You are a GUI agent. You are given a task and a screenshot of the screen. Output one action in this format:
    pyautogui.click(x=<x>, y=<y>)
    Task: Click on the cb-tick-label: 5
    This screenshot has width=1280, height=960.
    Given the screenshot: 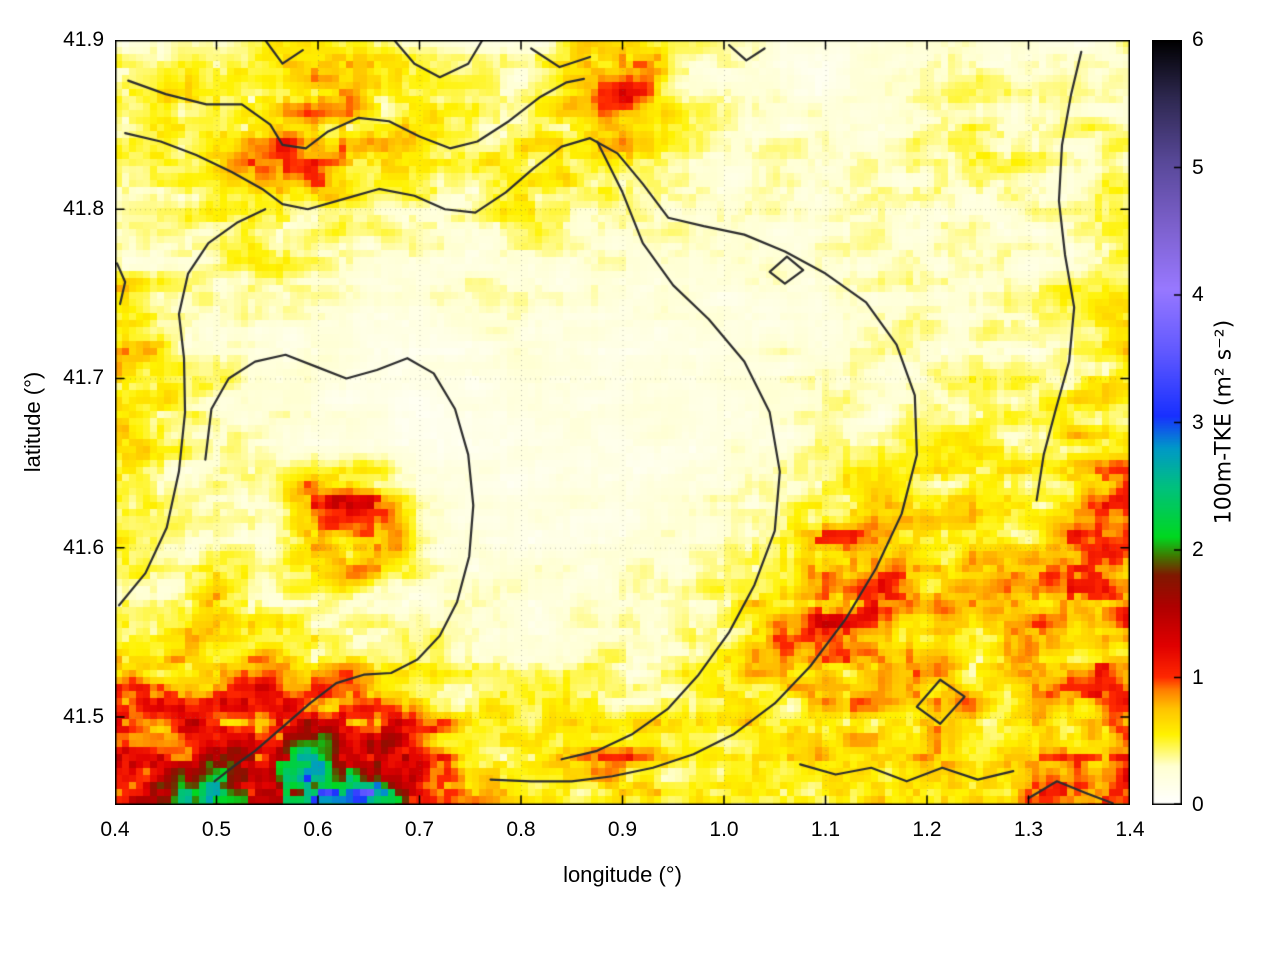 What is the action you would take?
    pyautogui.click(x=1198, y=167)
    